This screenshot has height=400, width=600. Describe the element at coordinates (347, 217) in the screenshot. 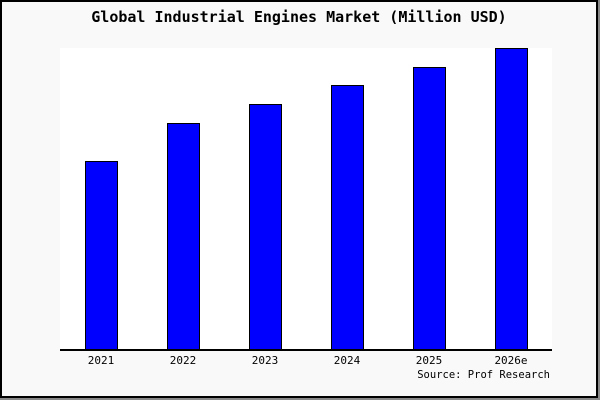

I see `bar-2024` at that location.